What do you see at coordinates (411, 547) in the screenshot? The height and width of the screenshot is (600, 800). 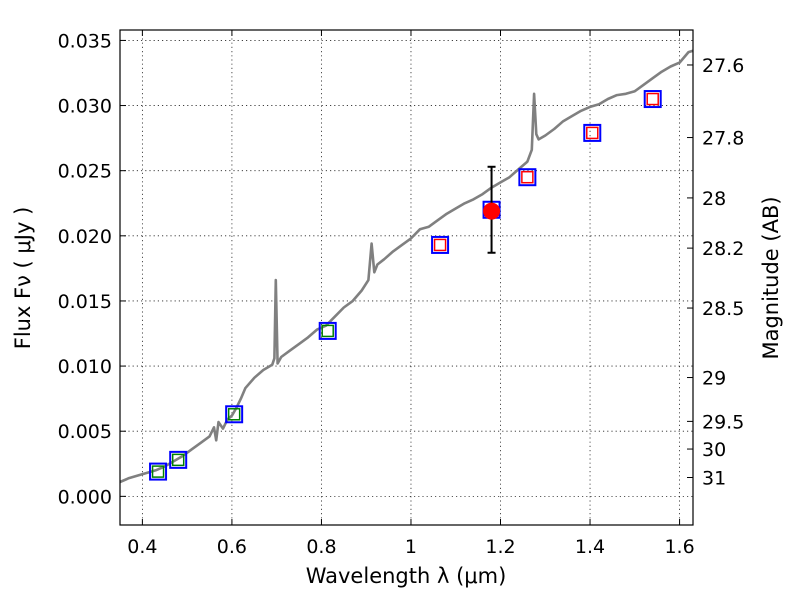 I see `x-tick-label: 1` at bounding box center [411, 547].